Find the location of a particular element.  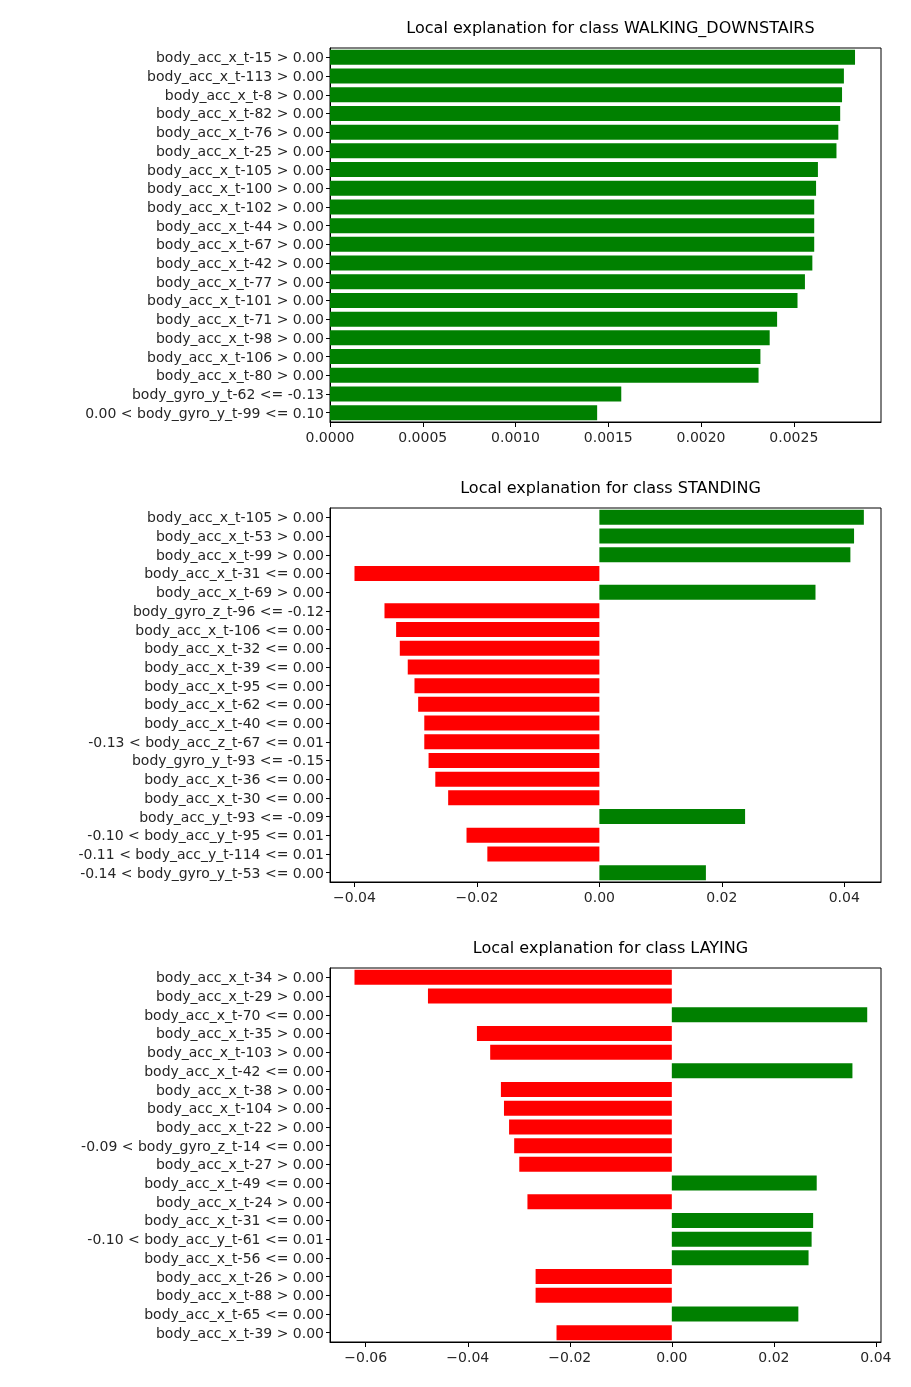

y-tick-label: body_acc_x_t-32 <= 0.00 is located at coordinates (234, 648).